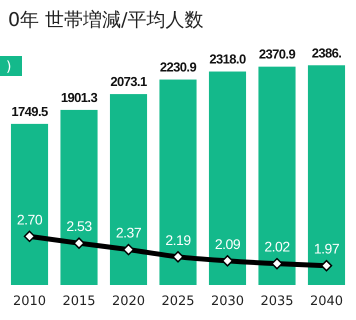  Describe the element at coordinates (227, 59) in the screenshot. I see `data-label: 2318.0` at that location.